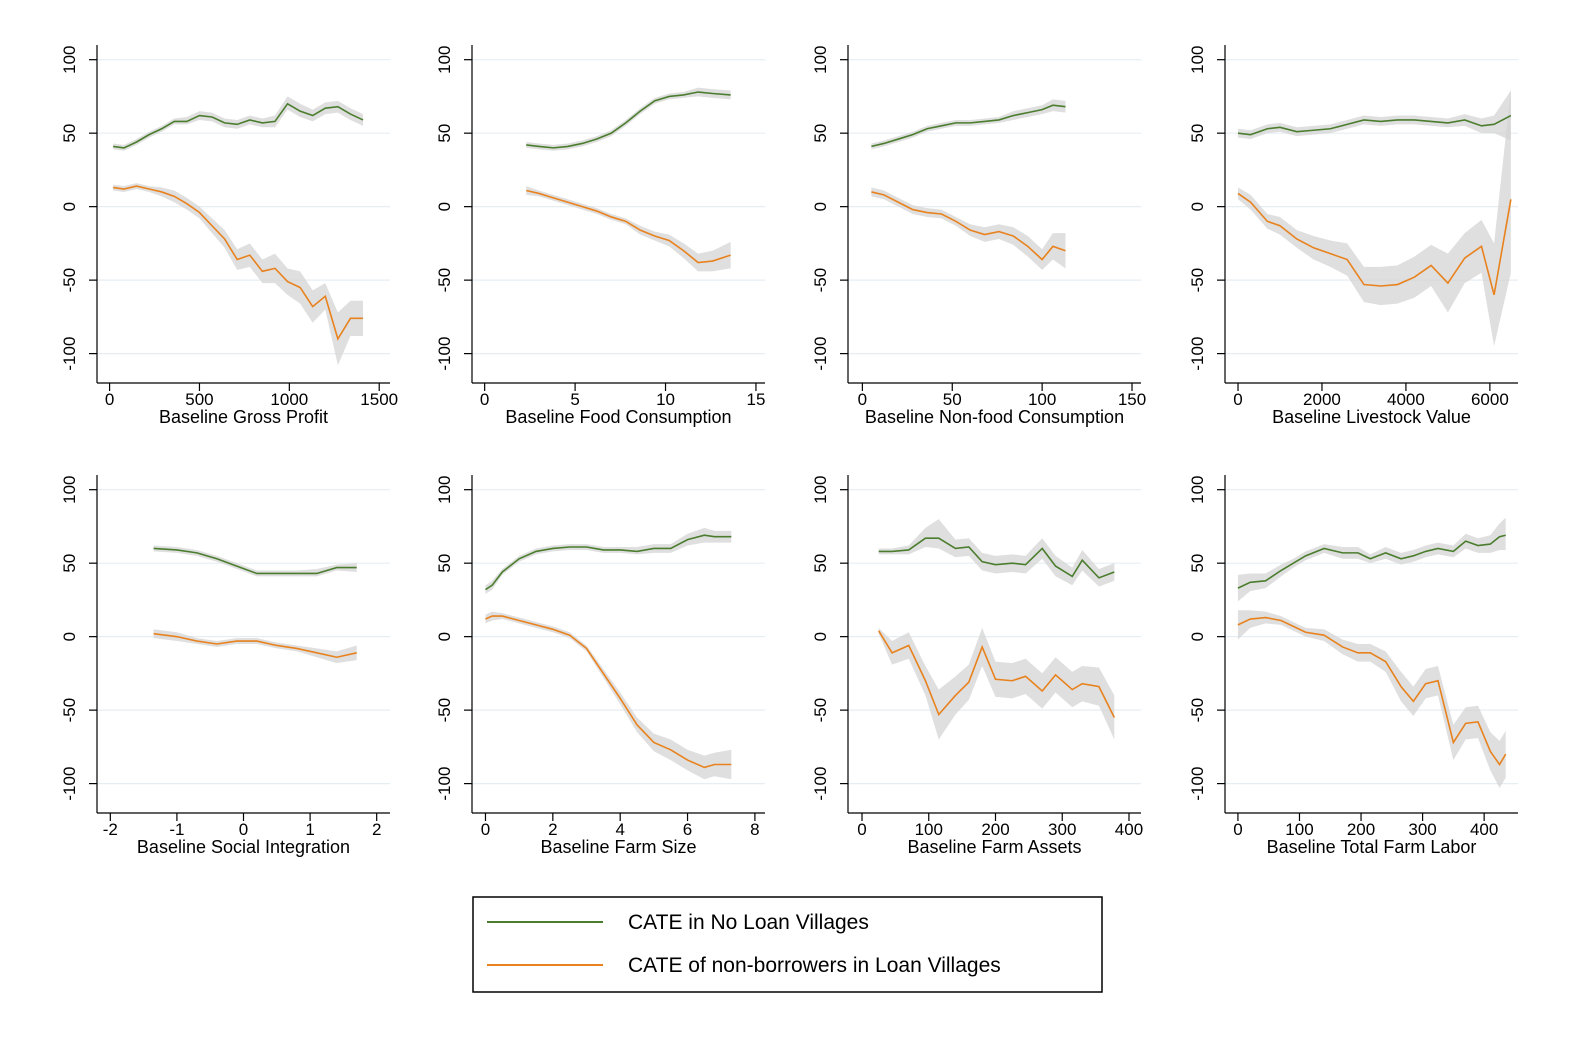  Describe the element at coordinates (243, 417) in the screenshot. I see `x-axis-title: Baseline Gross Profit` at that location.